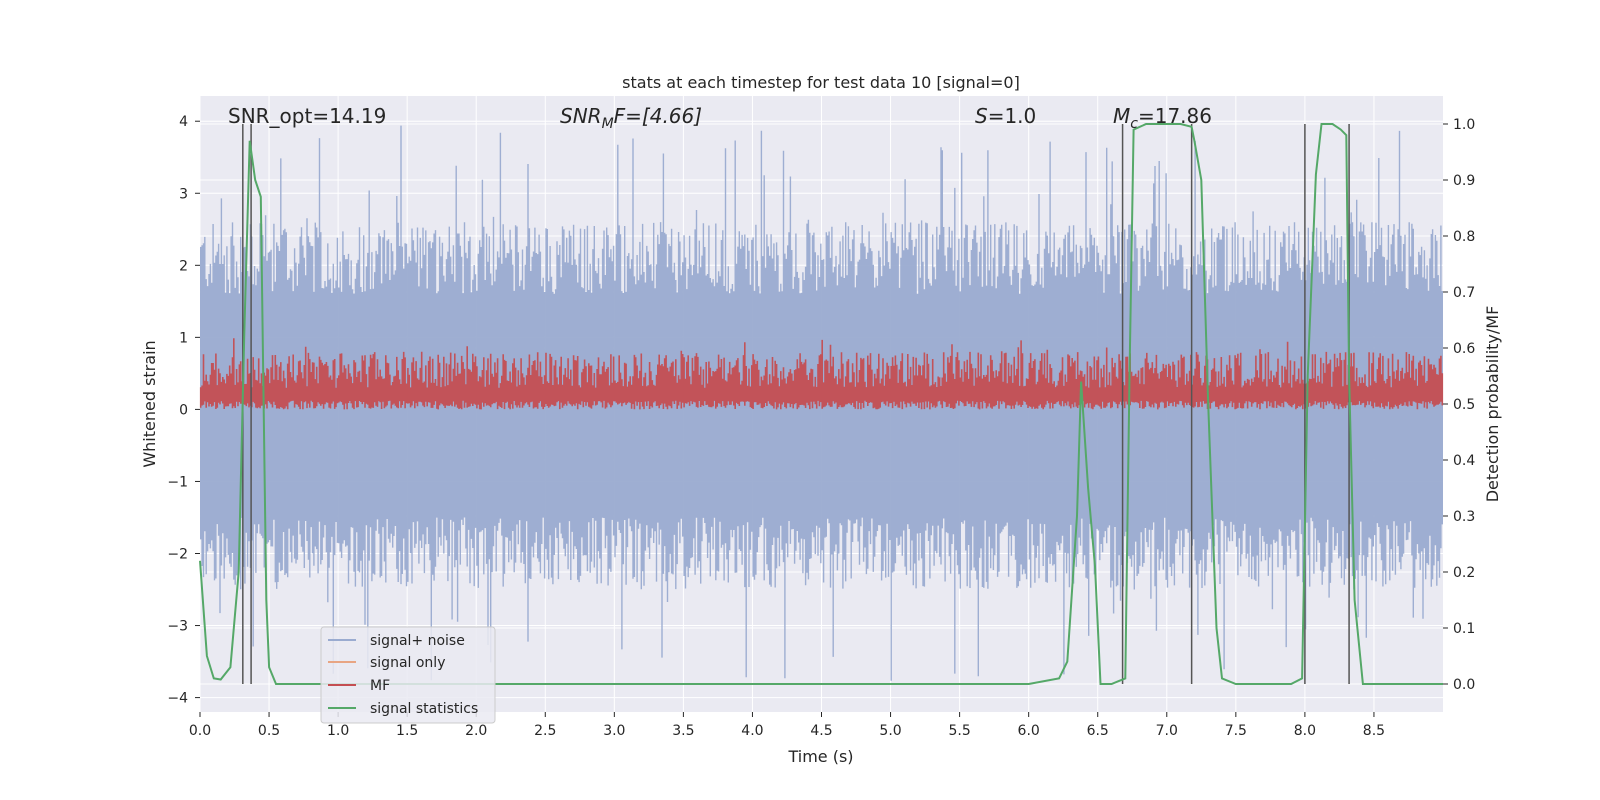 Image resolution: width=1600 pixels, height=800 pixels. I want to click on legend-label-signal-statistics: signal statistics, so click(424, 709).